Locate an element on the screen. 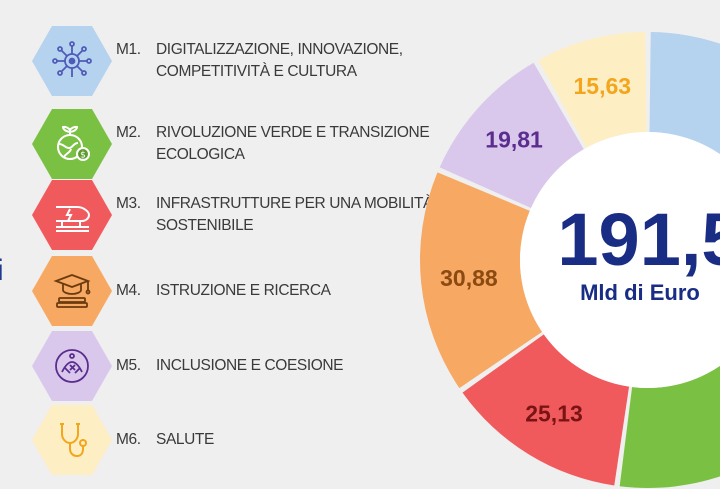 This screenshot has width=720, height=489. donut-slice-m3 is located at coordinates (546, 410).